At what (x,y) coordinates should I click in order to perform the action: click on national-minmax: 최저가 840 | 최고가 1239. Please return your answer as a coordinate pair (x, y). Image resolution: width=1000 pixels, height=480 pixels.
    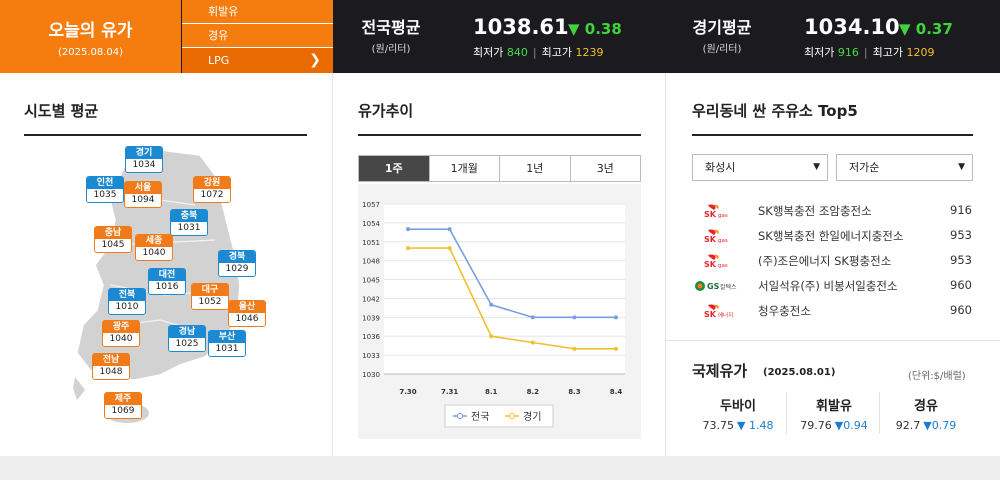
    Looking at the image, I should click on (538, 52).